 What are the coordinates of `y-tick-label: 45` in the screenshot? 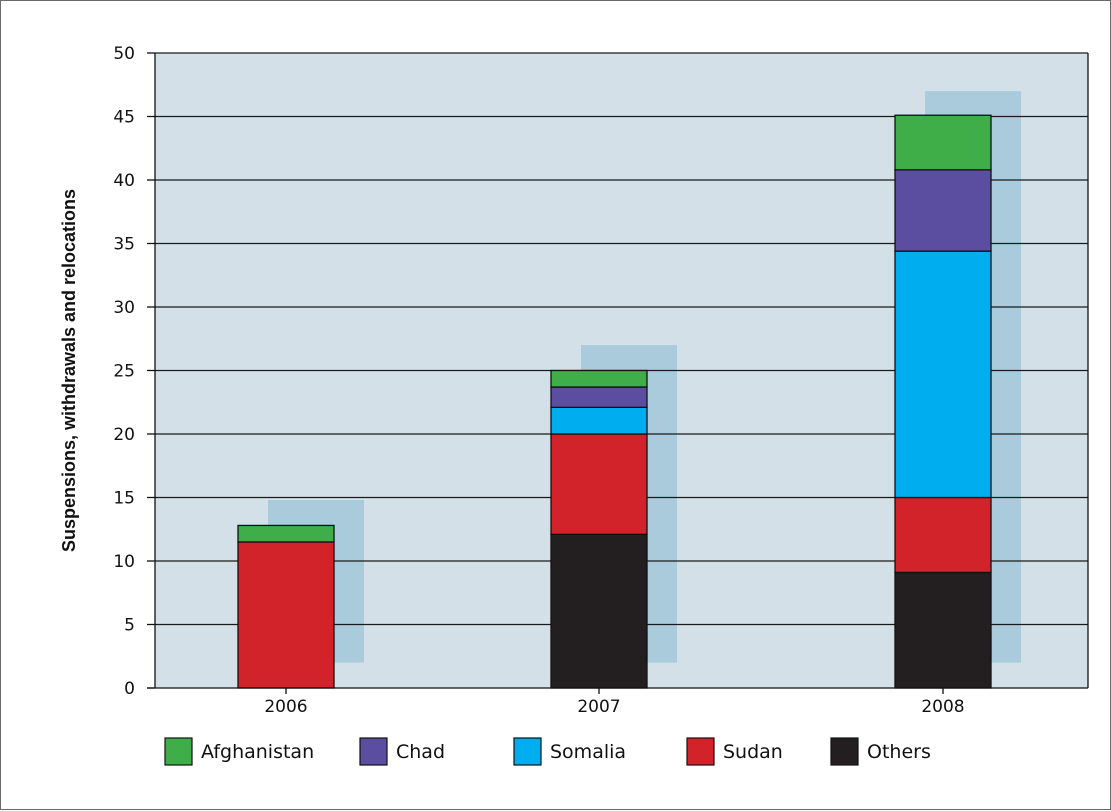 It's located at (124, 118).